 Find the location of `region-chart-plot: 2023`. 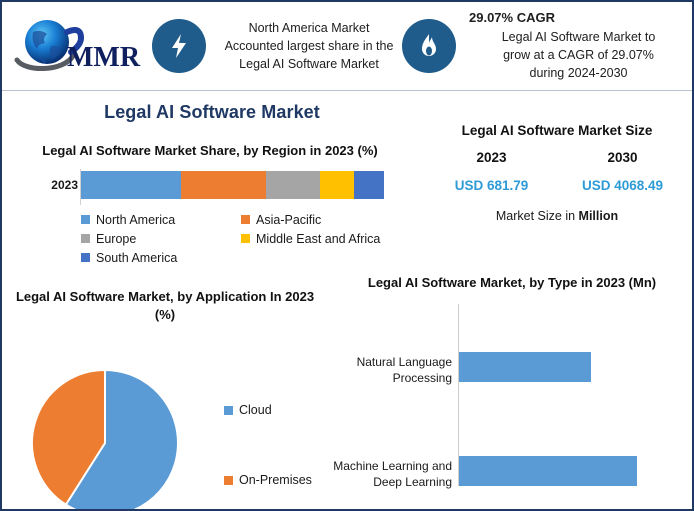

region-chart-plot: 2023 is located at coordinates (210, 186).